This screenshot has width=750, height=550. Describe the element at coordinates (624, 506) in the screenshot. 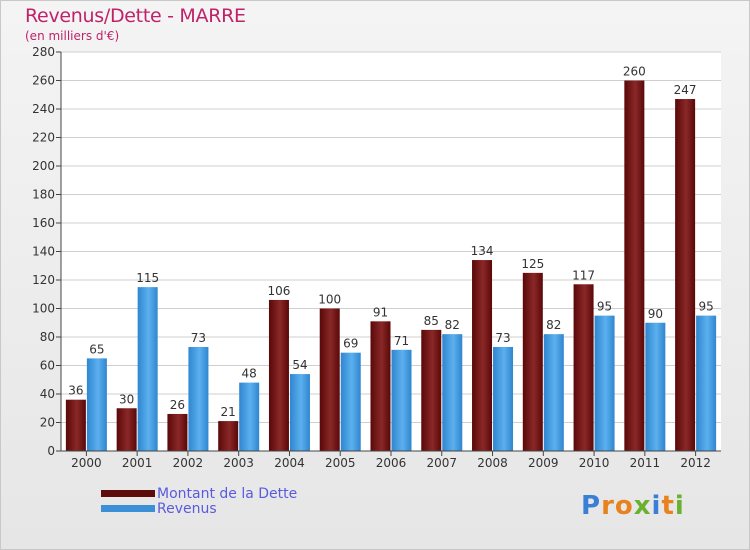

I see `logo-letter: o` at that location.